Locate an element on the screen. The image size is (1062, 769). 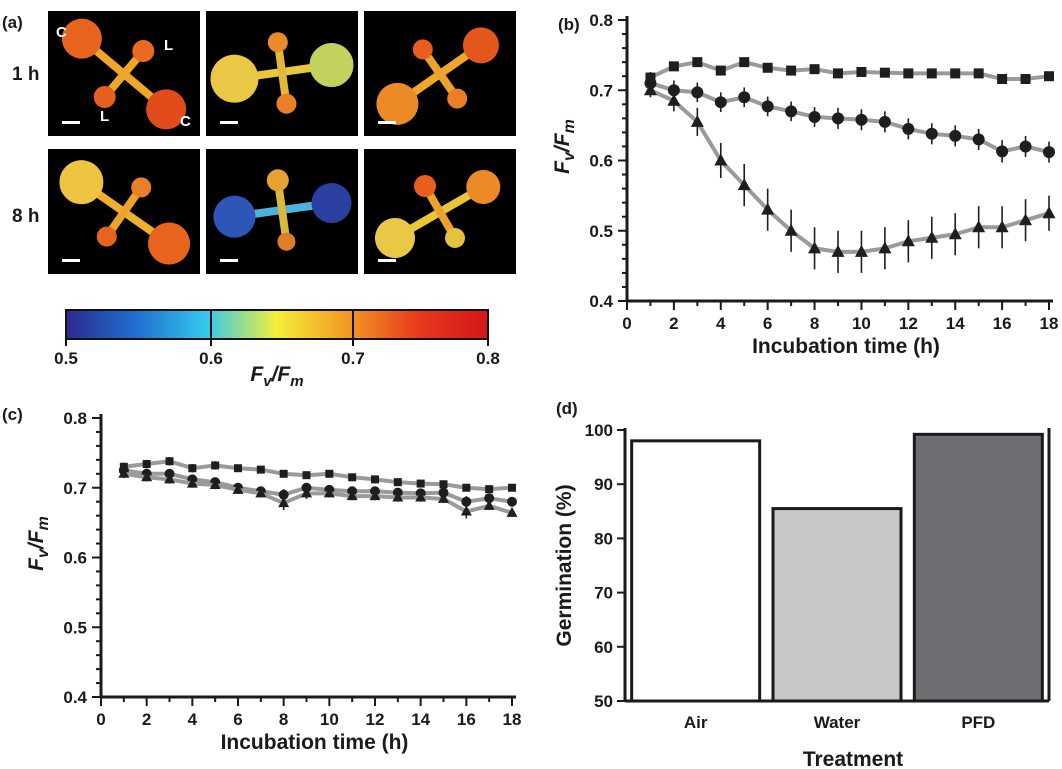
x-tick-label: Air is located at coordinates (696, 722).